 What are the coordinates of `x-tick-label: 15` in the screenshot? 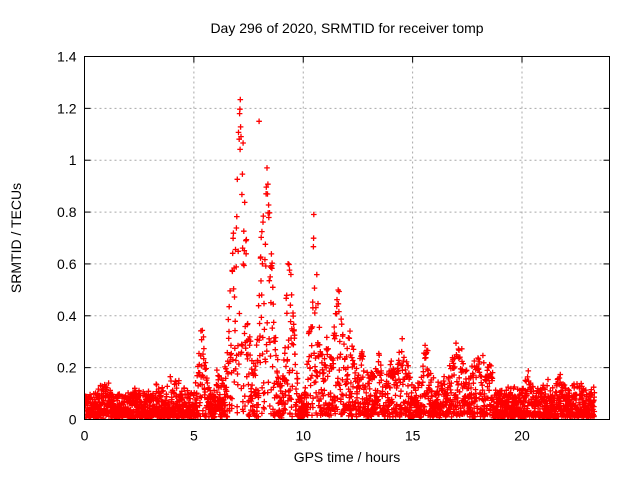 It's located at (413, 436).